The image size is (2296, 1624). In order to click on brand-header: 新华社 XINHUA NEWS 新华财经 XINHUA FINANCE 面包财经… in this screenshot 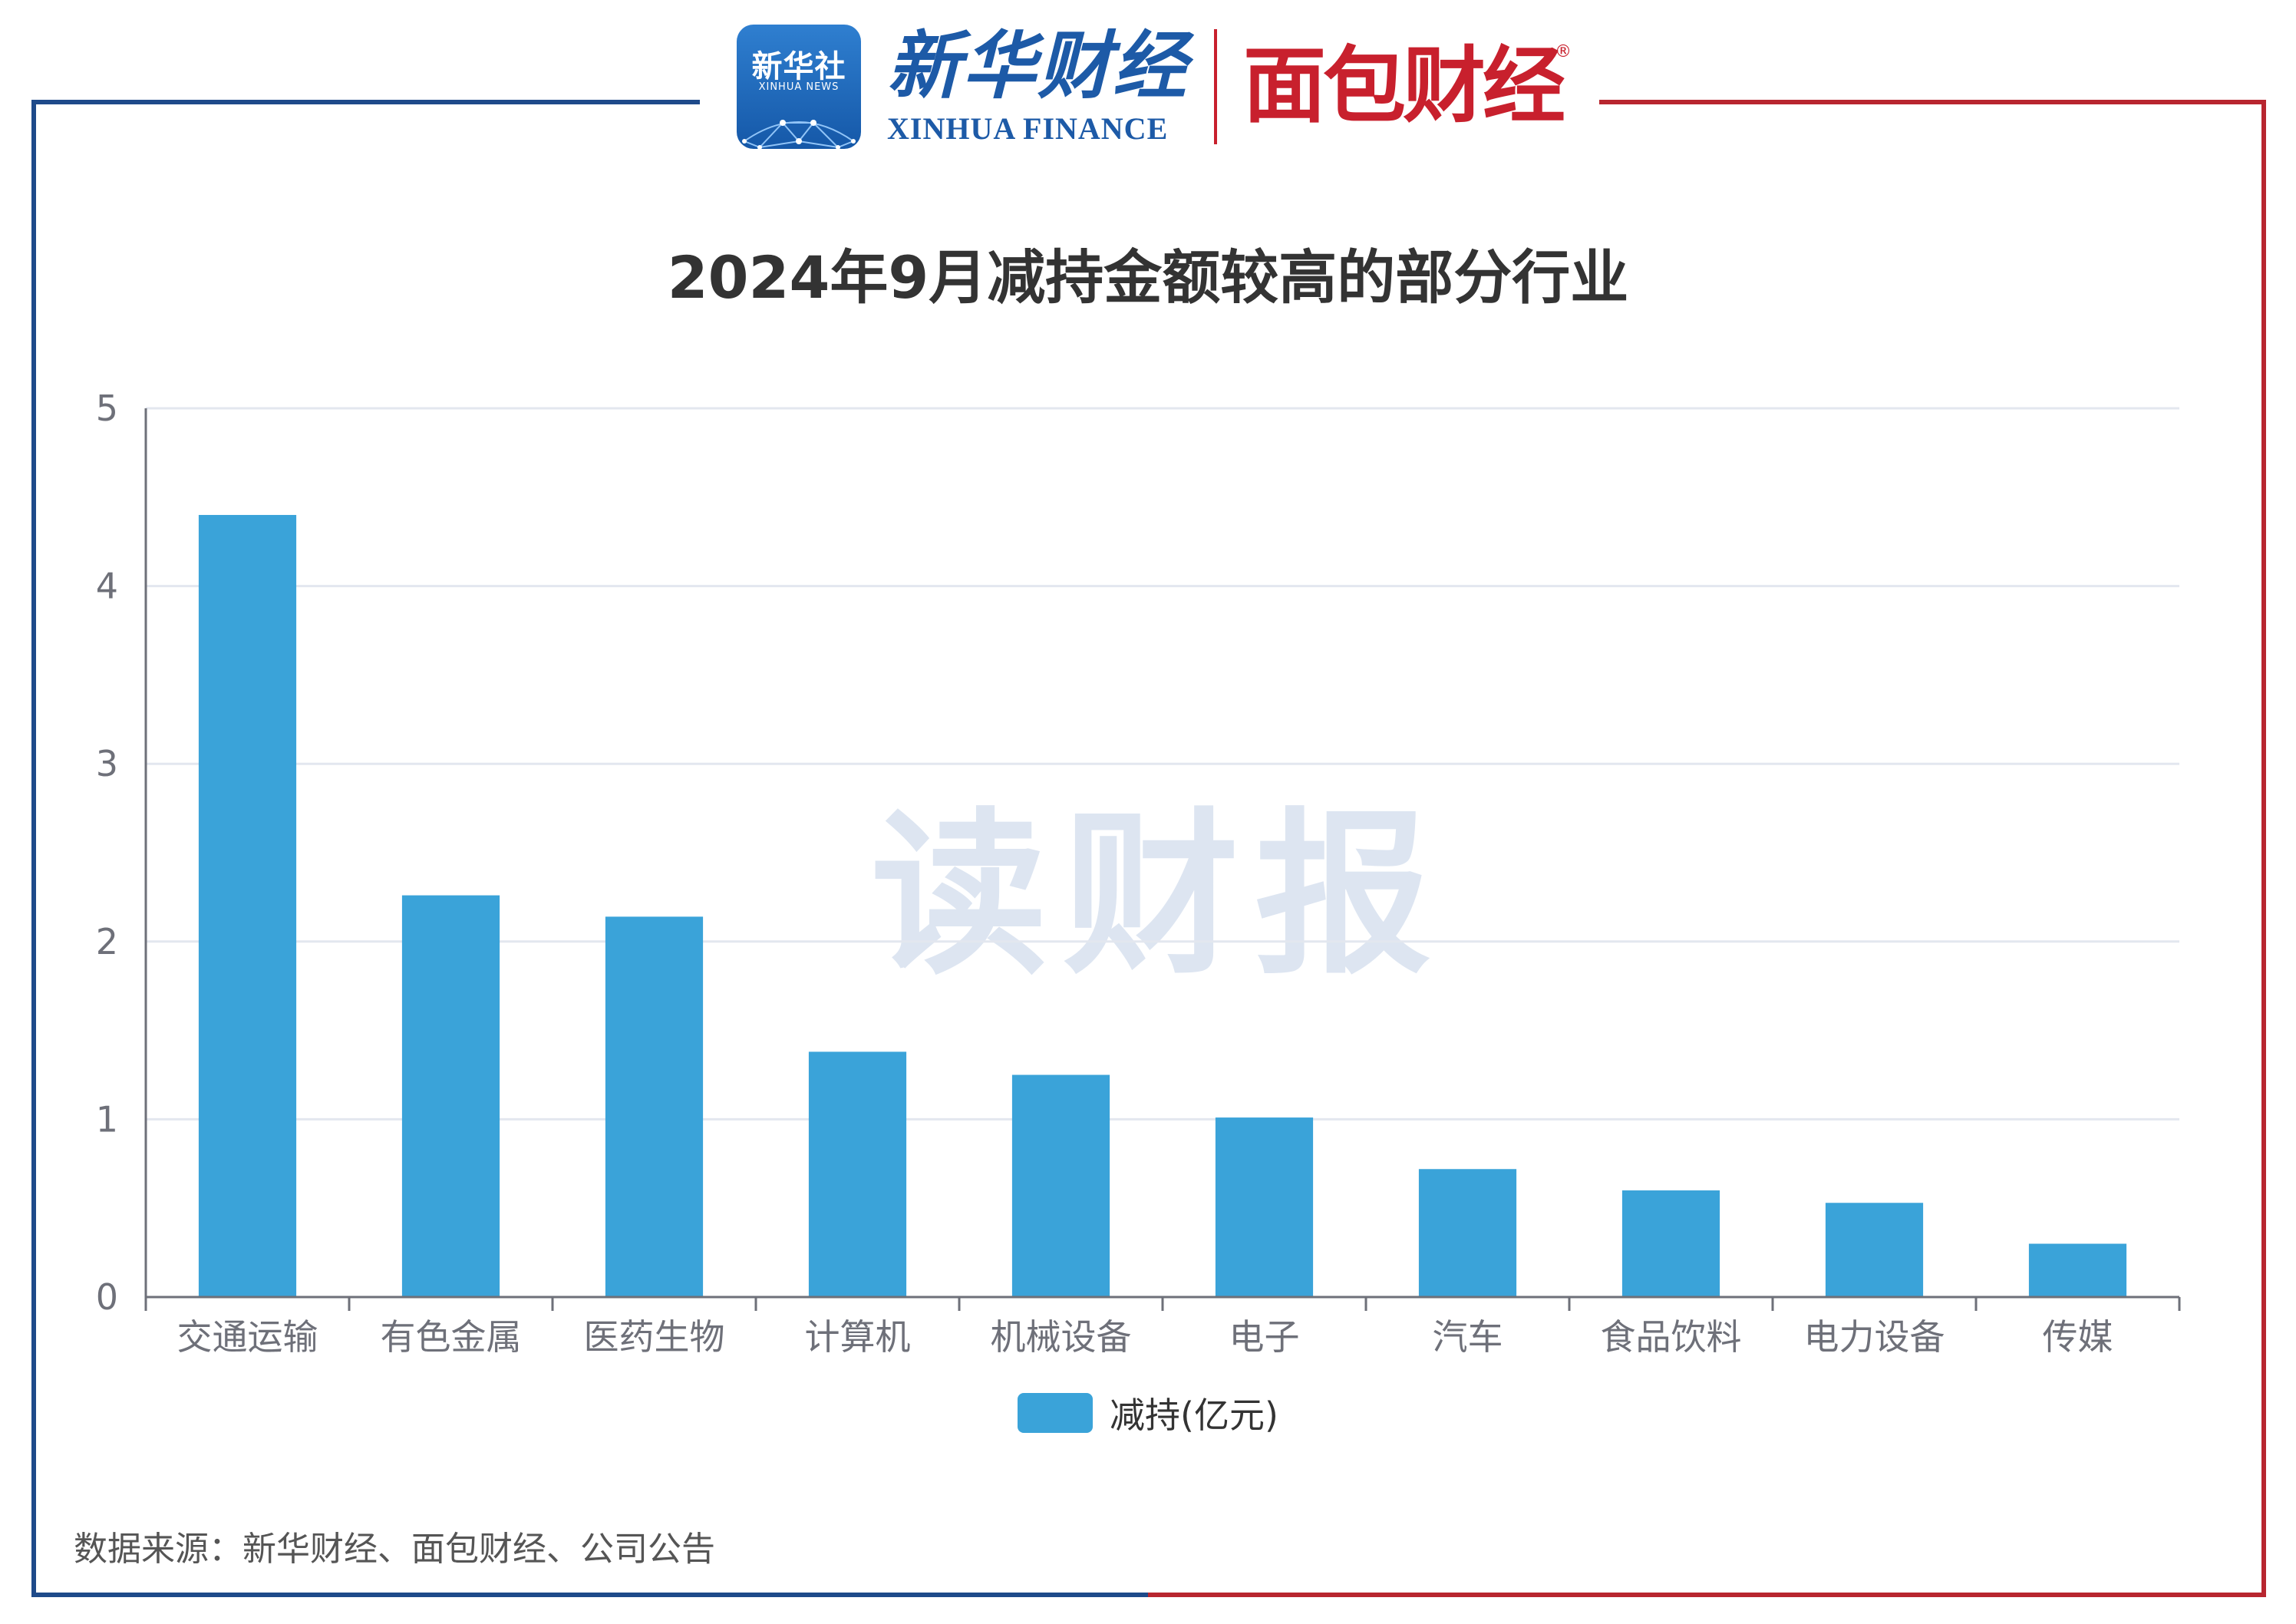, I will do `click(1154, 86)`.